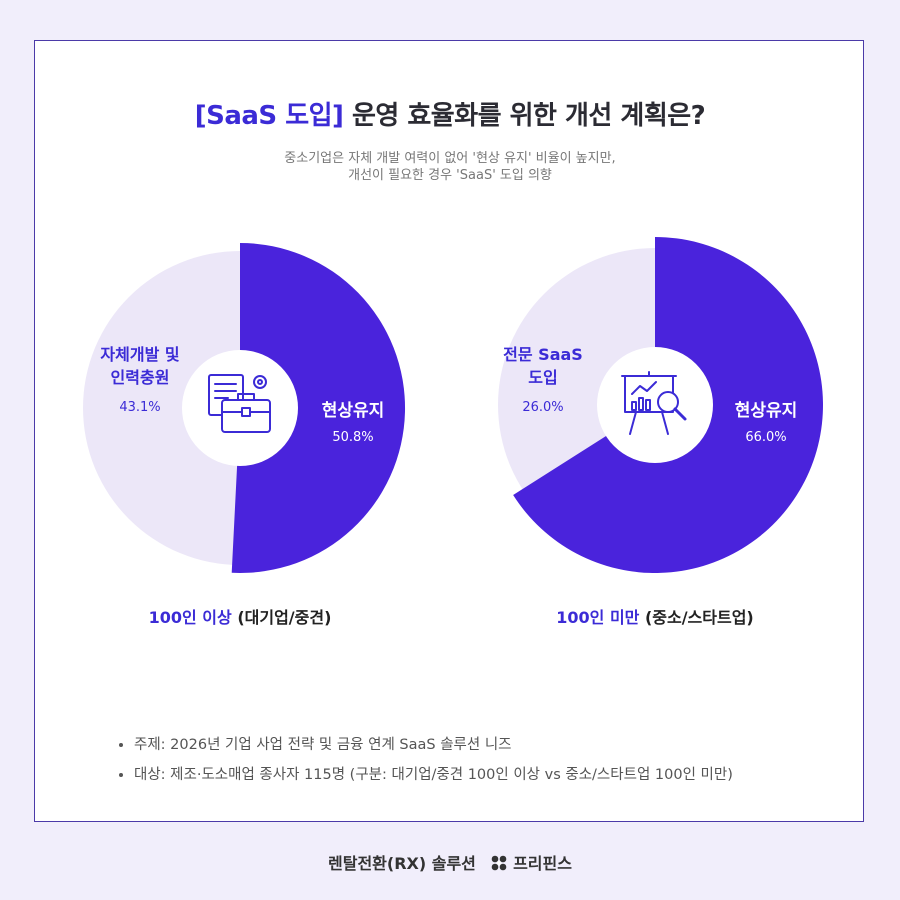 This screenshot has width=900, height=900. I want to click on caption-rest: (대기업/중견), so click(281, 617).